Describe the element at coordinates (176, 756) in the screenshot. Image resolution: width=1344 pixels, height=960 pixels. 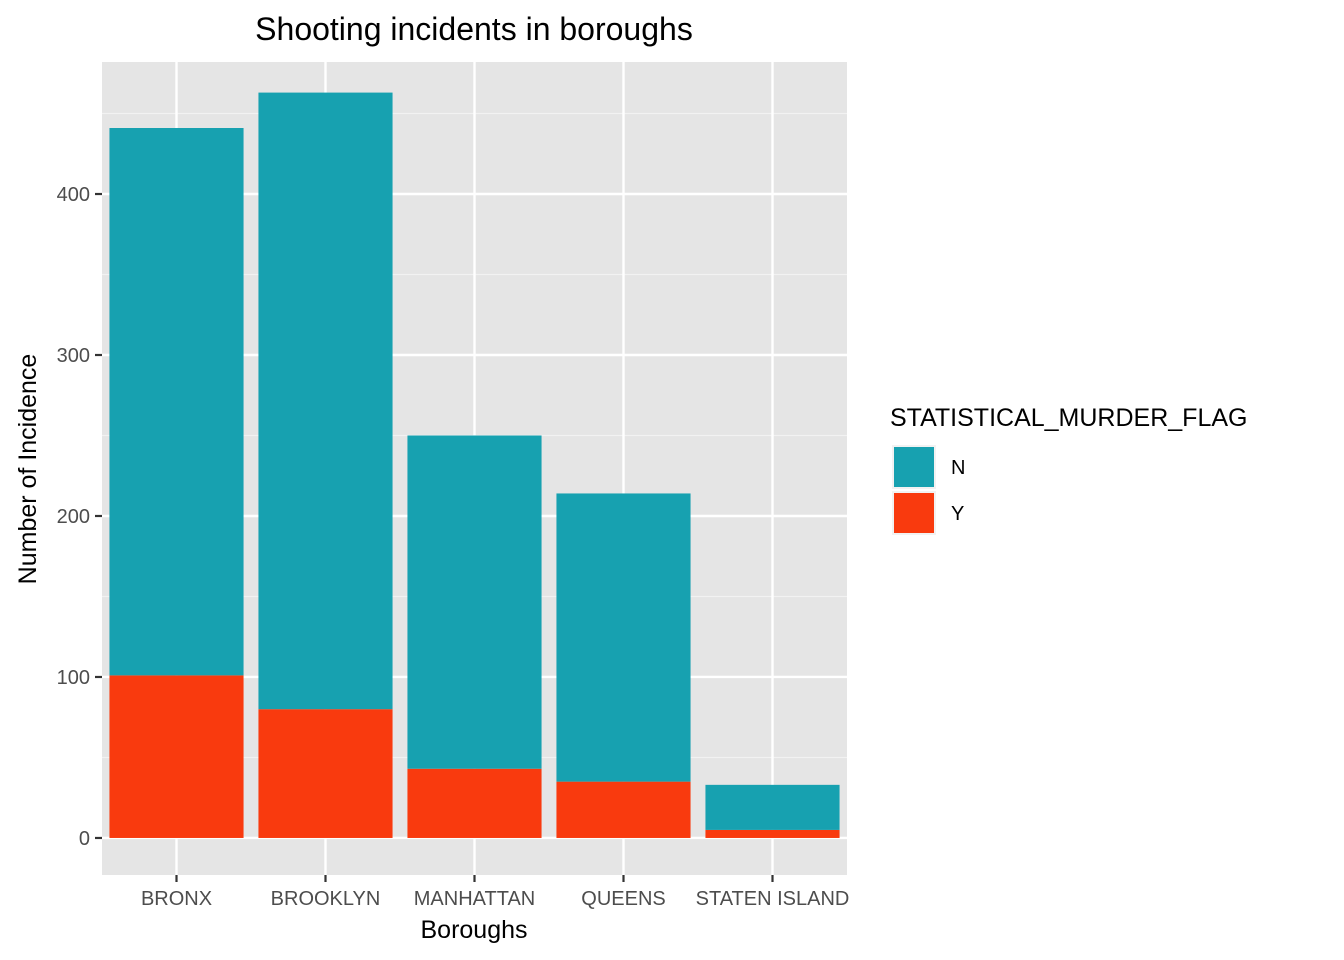
I see `bar-bronx-y` at that location.